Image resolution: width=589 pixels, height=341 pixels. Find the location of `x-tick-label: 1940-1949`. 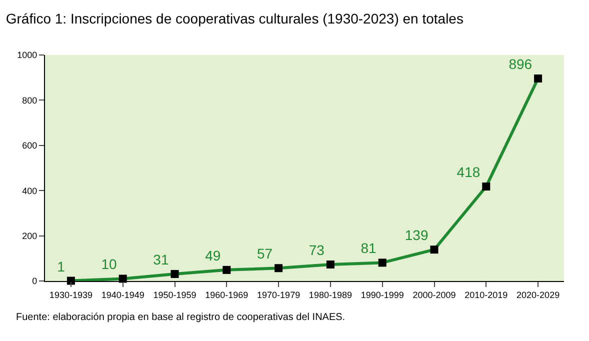

x-tick-label: 1940-1949 is located at coordinates (122, 295).